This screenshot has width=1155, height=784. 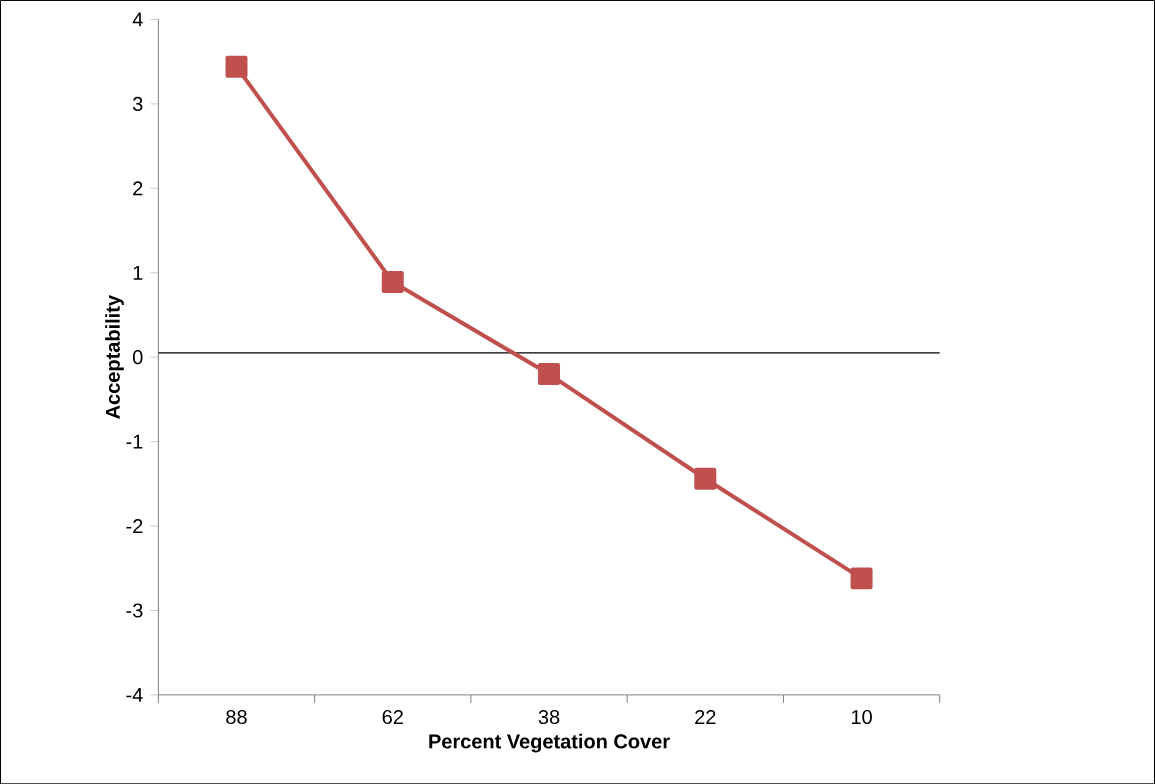 What do you see at coordinates (134, 610) in the screenshot?
I see `y-tick-label: -3` at bounding box center [134, 610].